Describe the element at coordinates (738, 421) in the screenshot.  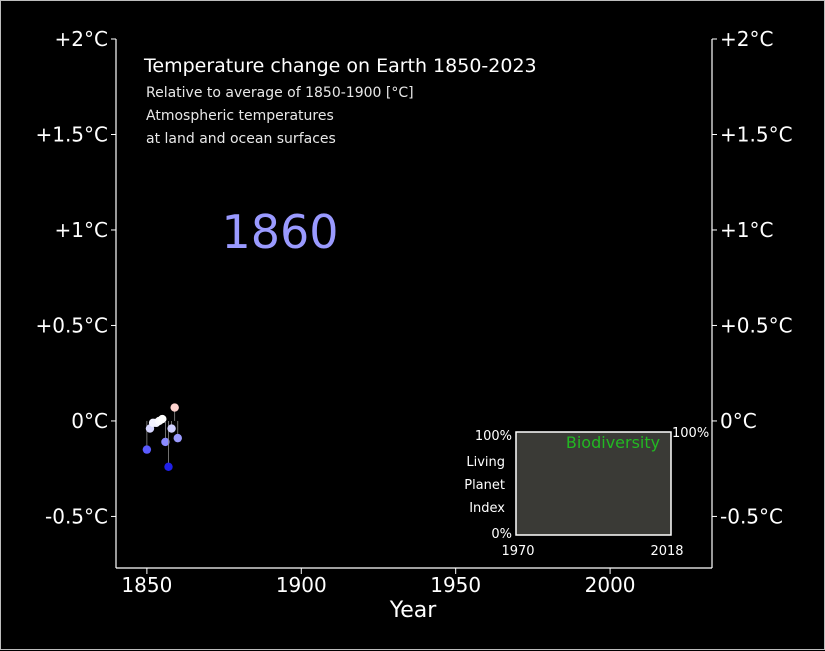
I see `y-tick-label-right: 0°C` at that location.